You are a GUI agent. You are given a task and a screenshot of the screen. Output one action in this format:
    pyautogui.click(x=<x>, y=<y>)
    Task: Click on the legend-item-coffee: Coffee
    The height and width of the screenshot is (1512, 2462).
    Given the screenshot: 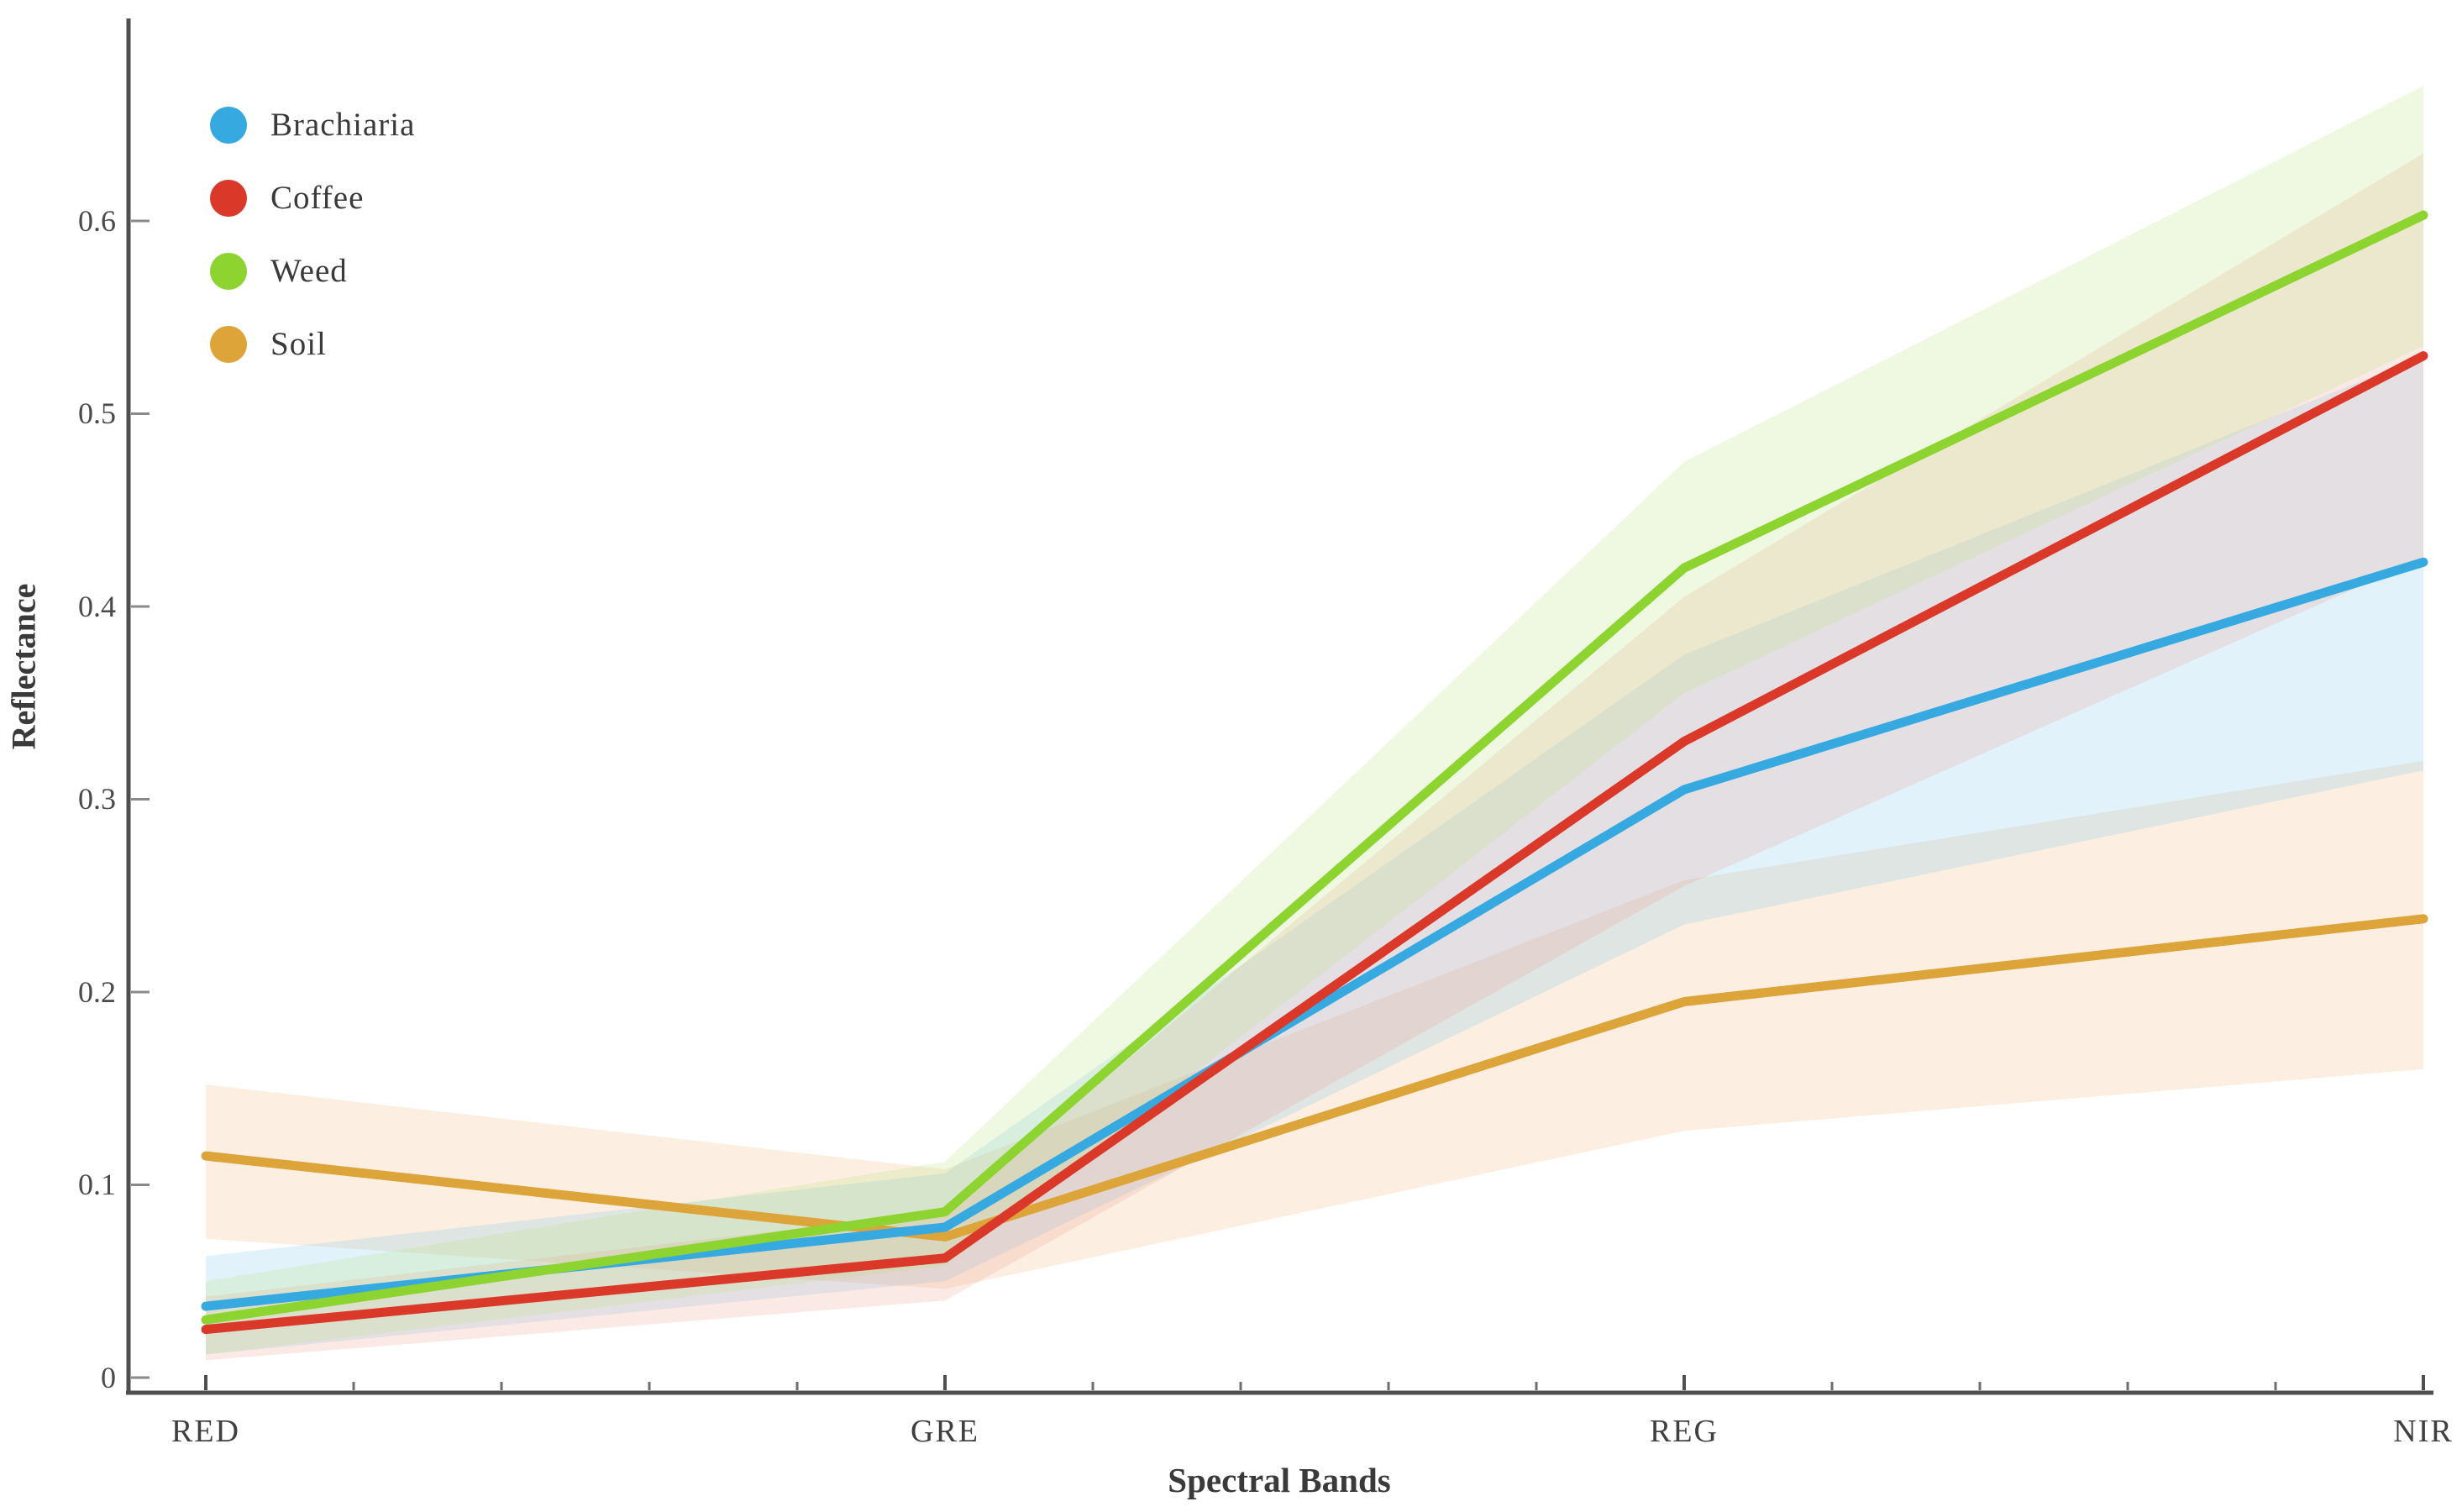 What is the action you would take?
    pyautogui.click(x=312, y=197)
    